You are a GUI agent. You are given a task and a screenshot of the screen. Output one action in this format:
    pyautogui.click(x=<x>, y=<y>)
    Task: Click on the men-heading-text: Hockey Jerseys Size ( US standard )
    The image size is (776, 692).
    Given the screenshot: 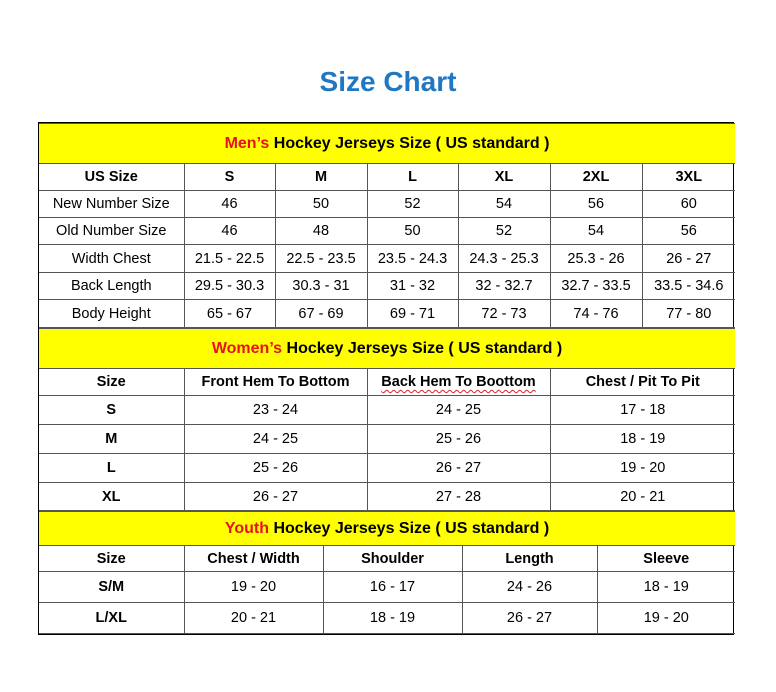 What is the action you would take?
    pyautogui.click(x=409, y=143)
    